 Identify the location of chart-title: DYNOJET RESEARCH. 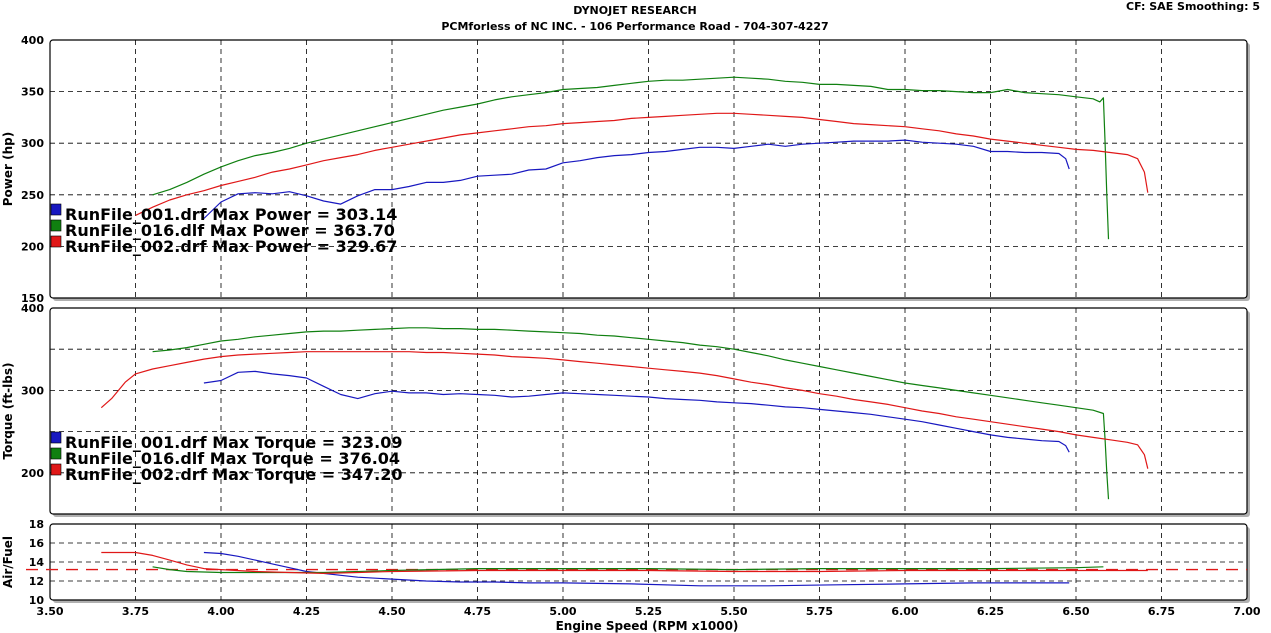
(634, 10).